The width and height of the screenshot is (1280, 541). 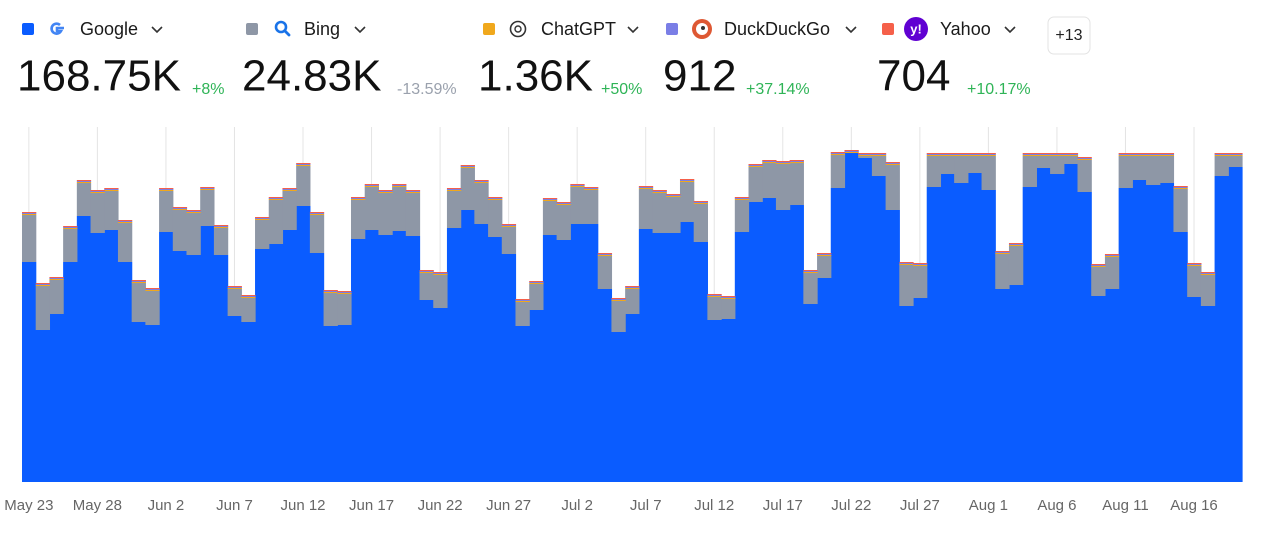 What do you see at coordinates (109, 29) in the screenshot?
I see `legend-label: Google` at bounding box center [109, 29].